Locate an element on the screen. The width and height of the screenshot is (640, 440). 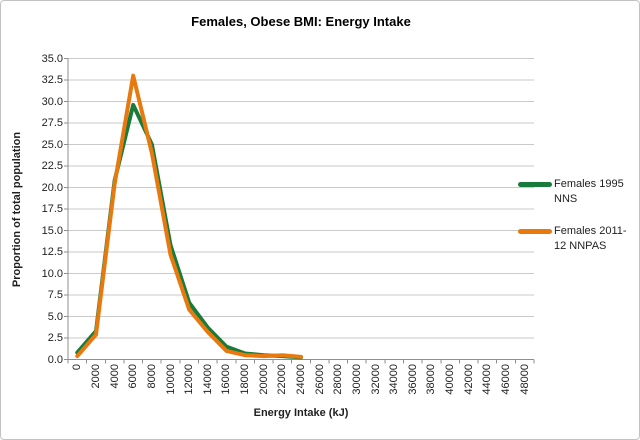
legend-swatch-females-2011-12-nnpas is located at coordinates (535, 231).